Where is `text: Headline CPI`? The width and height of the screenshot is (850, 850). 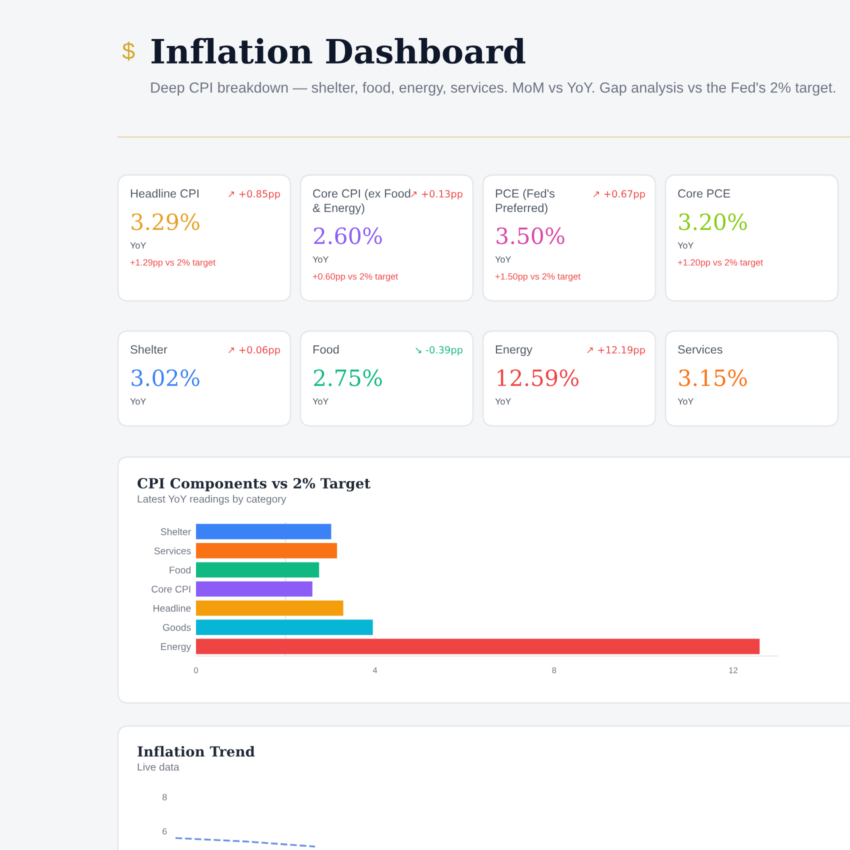 text: Headline CPI is located at coordinates (164, 193).